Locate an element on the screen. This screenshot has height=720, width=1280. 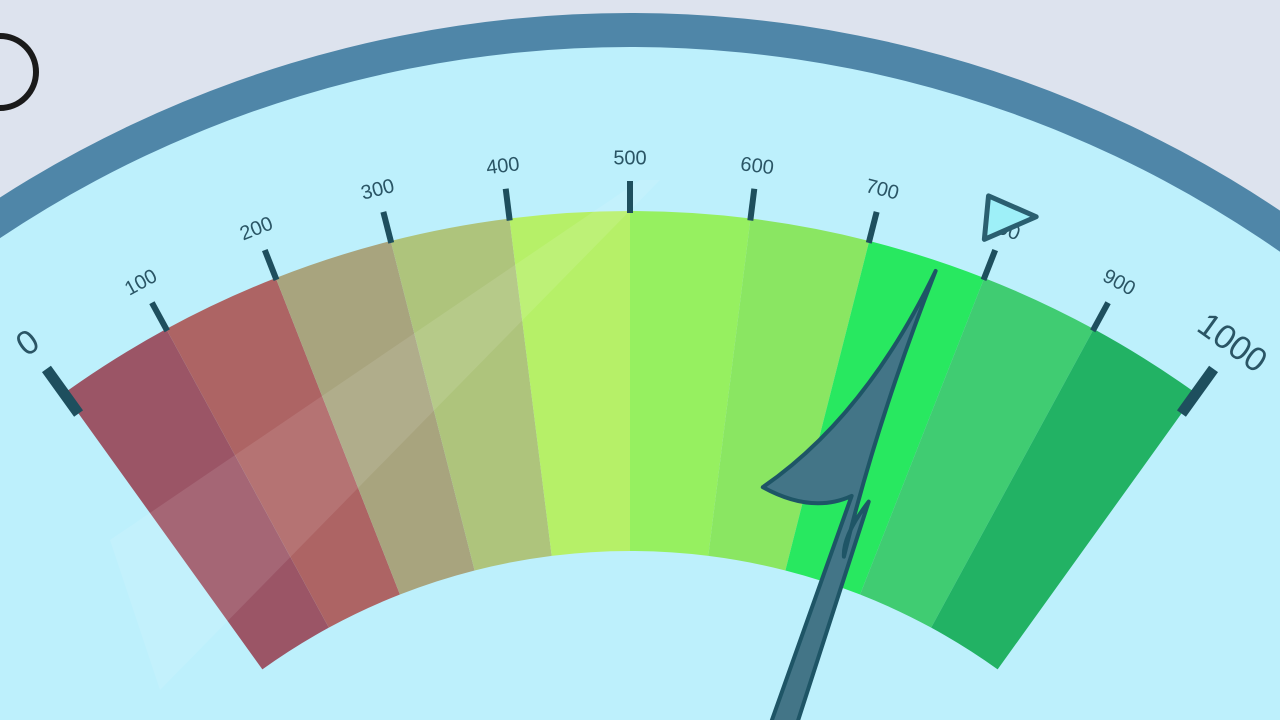
tick-label: 500 is located at coordinates (629, 158).